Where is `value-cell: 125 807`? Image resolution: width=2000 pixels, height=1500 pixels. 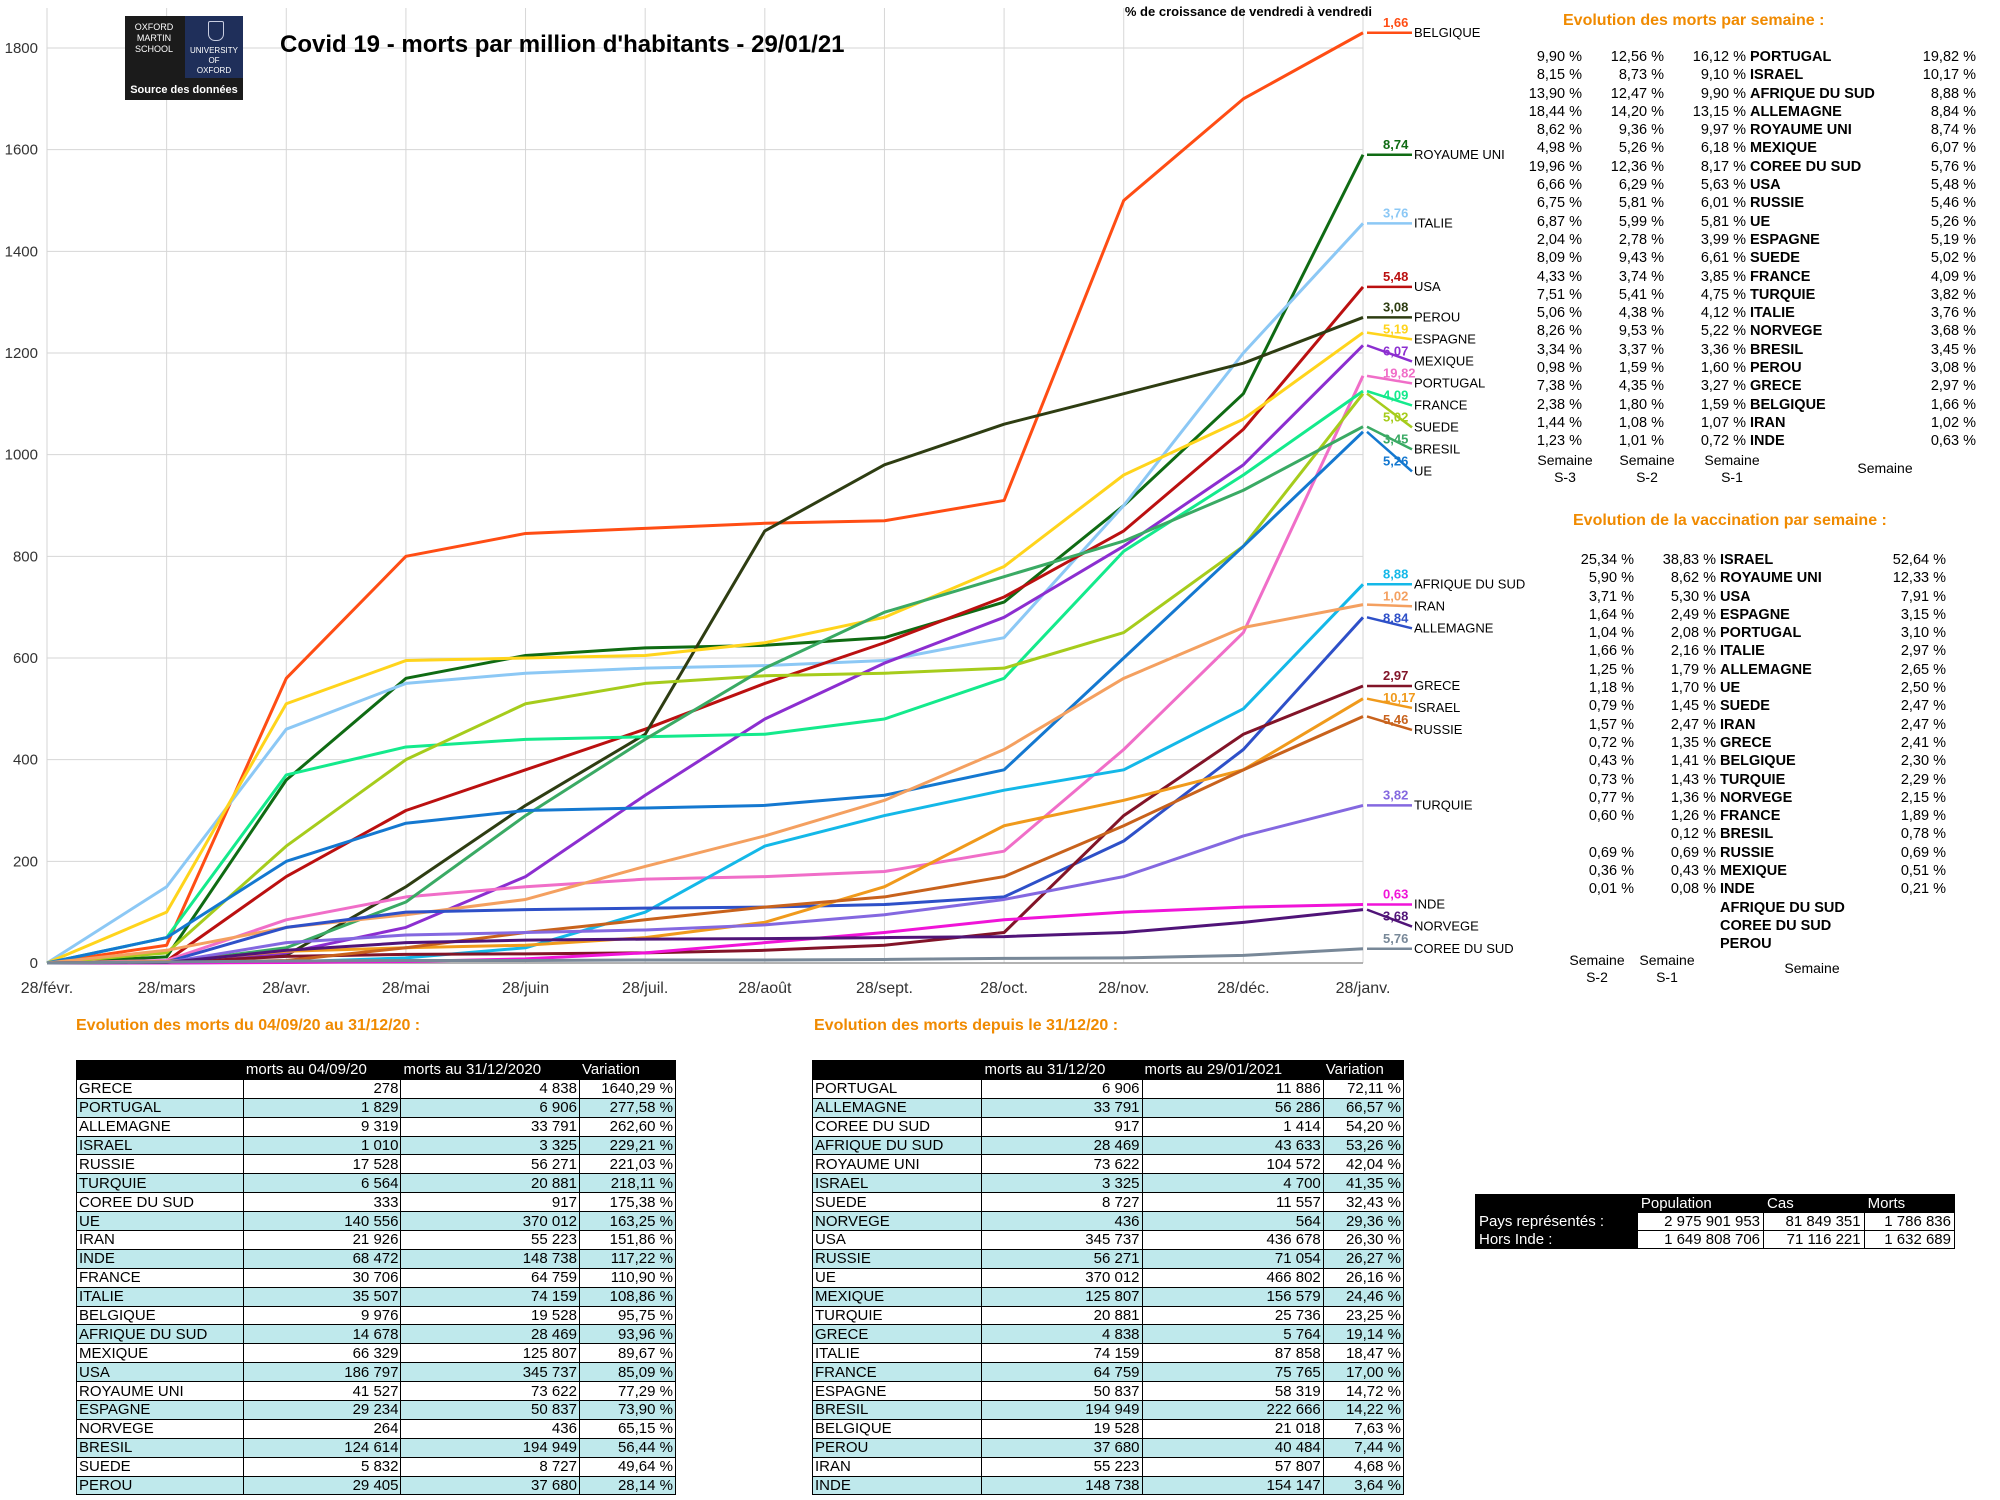
value-cell: 125 807 is located at coordinates (1062, 1296).